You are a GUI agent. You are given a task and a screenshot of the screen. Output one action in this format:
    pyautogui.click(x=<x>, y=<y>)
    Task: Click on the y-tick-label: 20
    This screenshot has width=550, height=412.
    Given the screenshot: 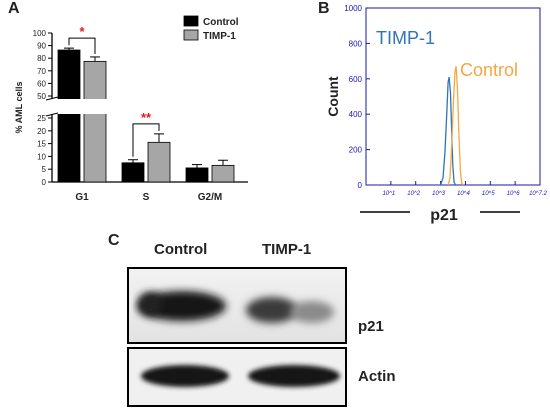 What is the action you would take?
    pyautogui.click(x=41, y=131)
    